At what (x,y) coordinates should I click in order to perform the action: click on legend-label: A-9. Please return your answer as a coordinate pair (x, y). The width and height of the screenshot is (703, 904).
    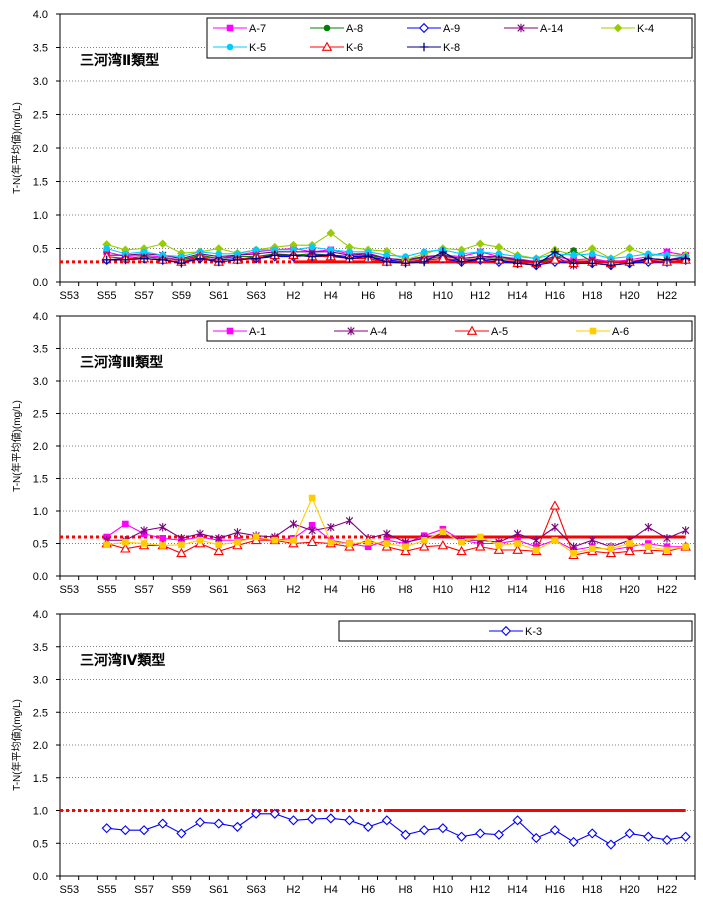
    Looking at the image, I should click on (451, 29).